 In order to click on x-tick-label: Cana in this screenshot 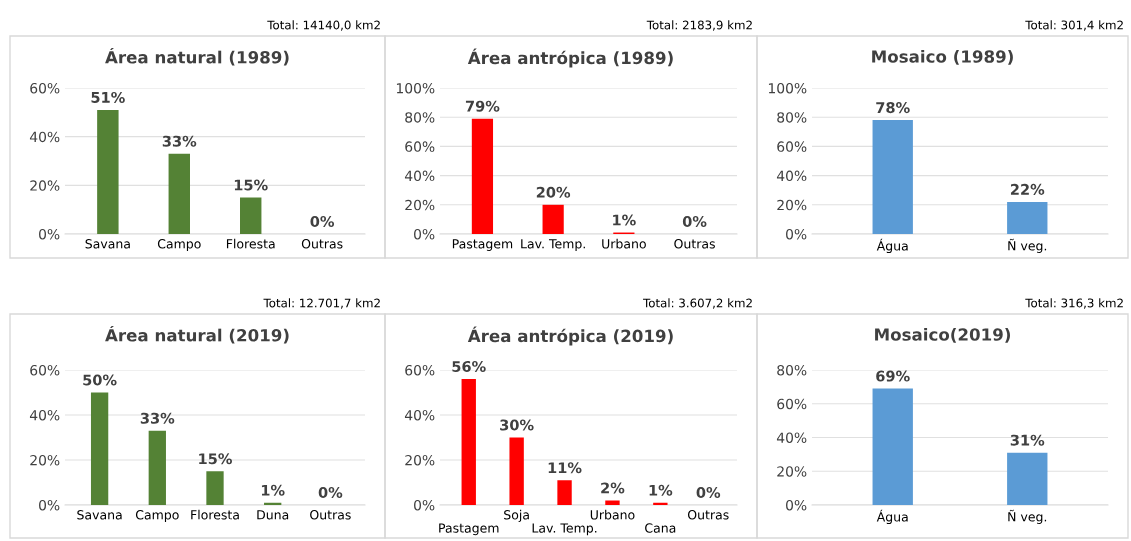, I will do `click(660, 528)`.